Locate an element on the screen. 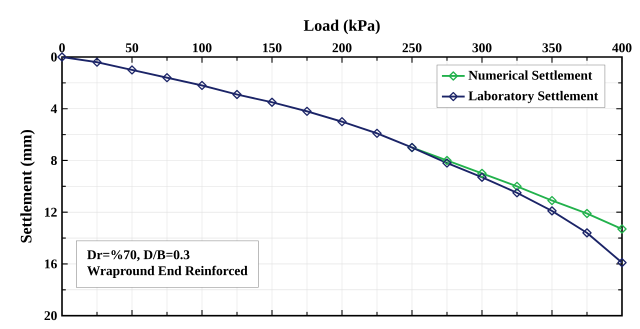 The width and height of the screenshot is (640, 329). y-tick-label: 4 is located at coordinates (54, 109).